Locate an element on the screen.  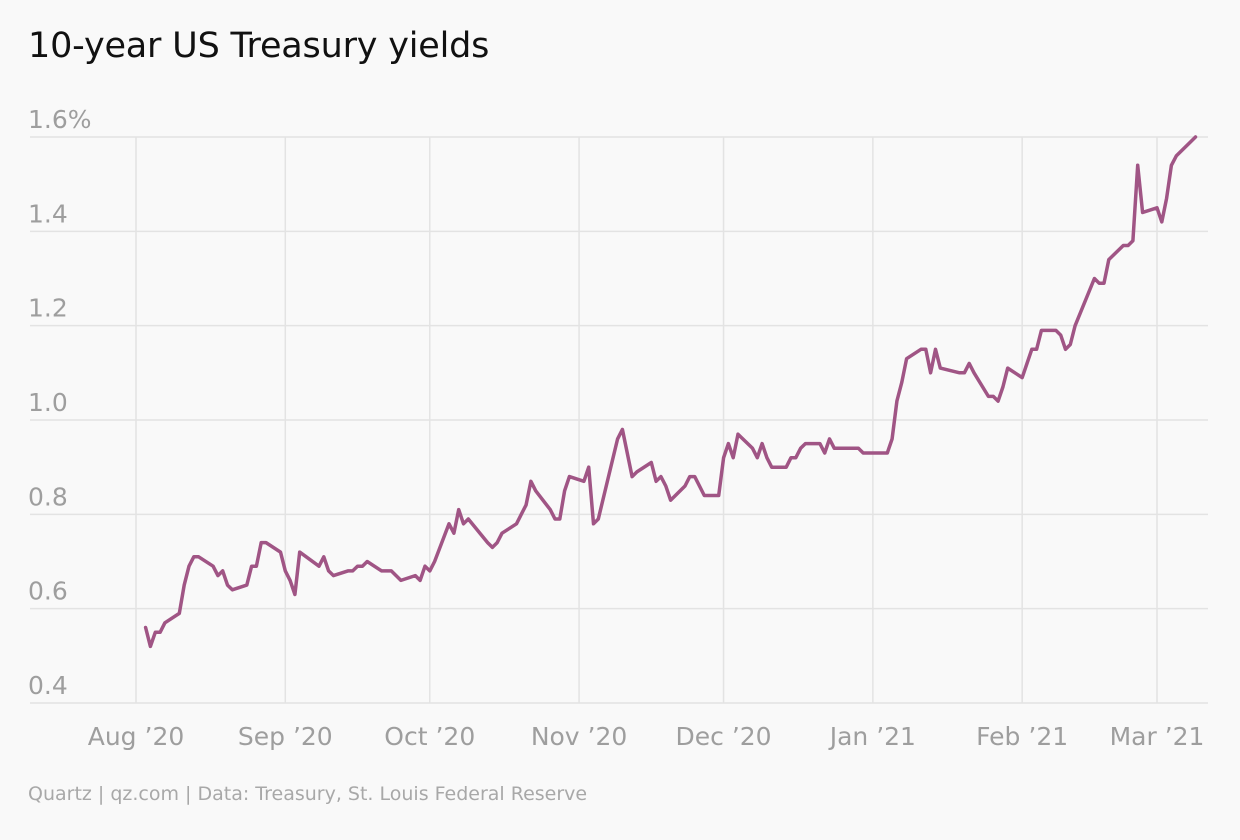
x-tick-label: Dec ’20 is located at coordinates (724, 736).